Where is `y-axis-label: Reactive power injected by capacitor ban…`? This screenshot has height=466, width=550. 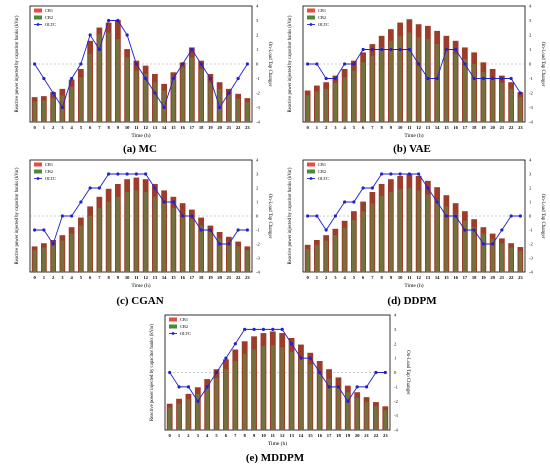 y-axis-label: Reactive power injected by capacitor ban… is located at coordinates (17, 63).